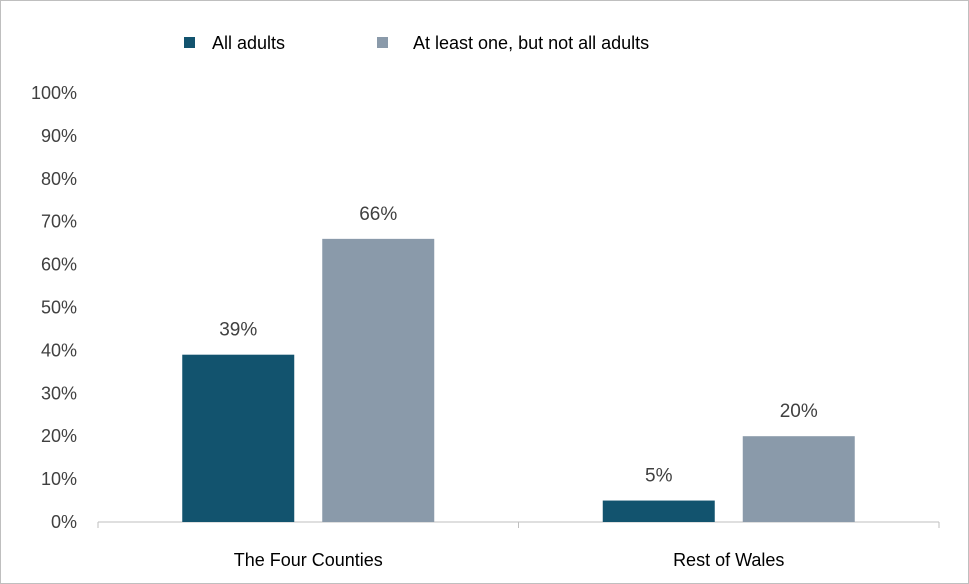 The image size is (969, 584). I want to click on data-label: 20%, so click(799, 411).